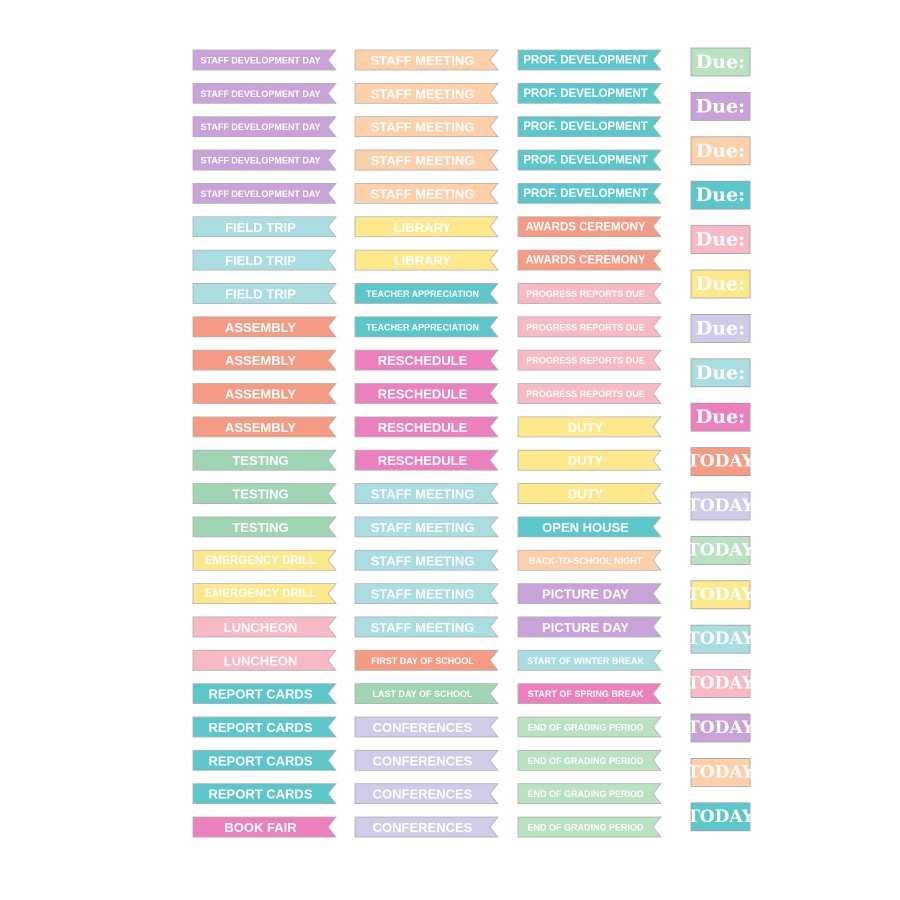 This screenshot has height=900, width=900. Describe the element at coordinates (589, 627) in the screenshot. I see `flag-sticker: PICTURE DAY` at that location.